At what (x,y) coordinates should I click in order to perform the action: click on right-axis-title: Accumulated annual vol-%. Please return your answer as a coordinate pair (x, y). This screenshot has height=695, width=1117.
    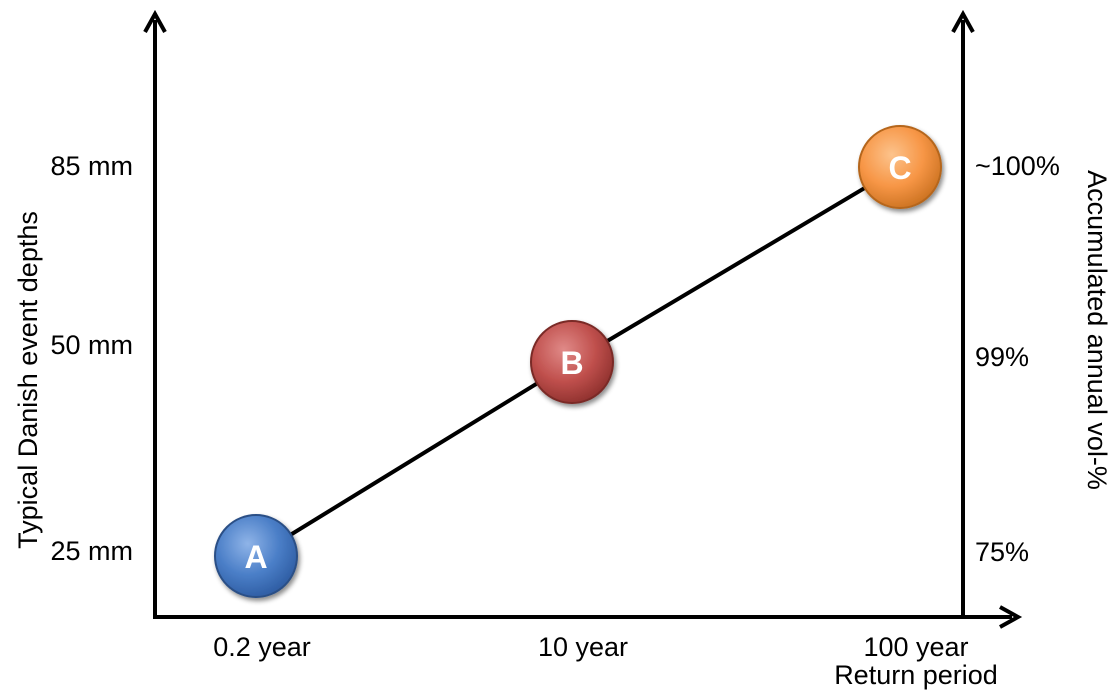
    Looking at the image, I should click on (1097, 330).